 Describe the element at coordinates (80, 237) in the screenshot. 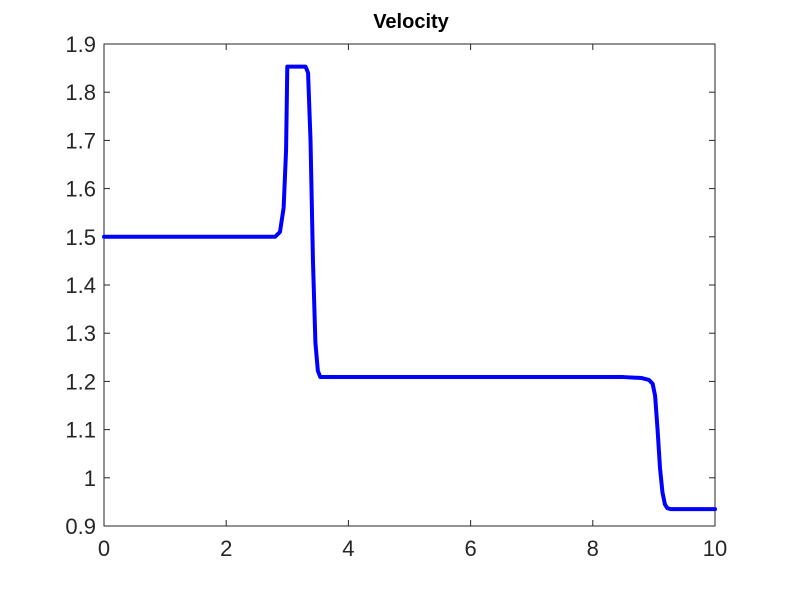

I see `y-tick-label: 1.5` at that location.